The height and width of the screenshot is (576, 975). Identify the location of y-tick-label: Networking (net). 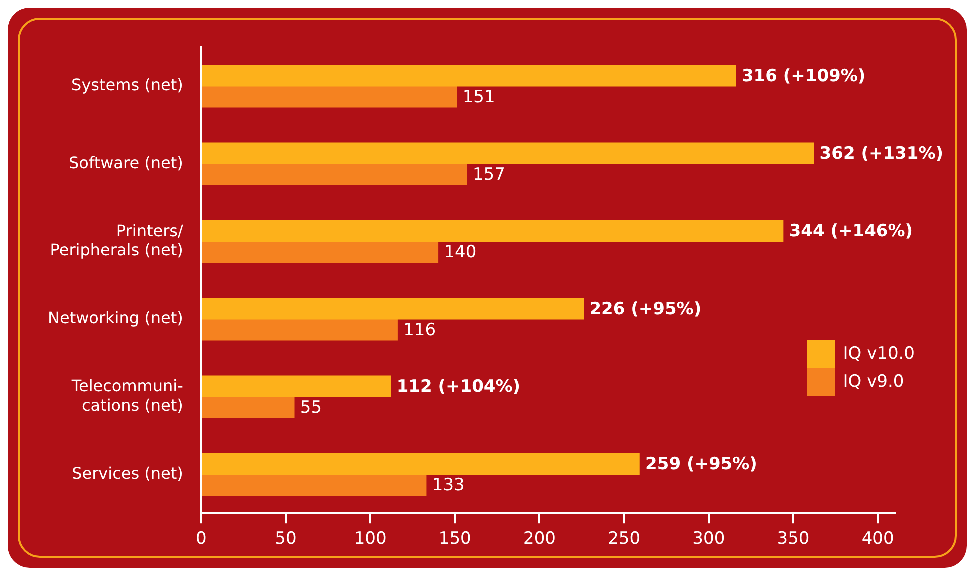
(116, 318).